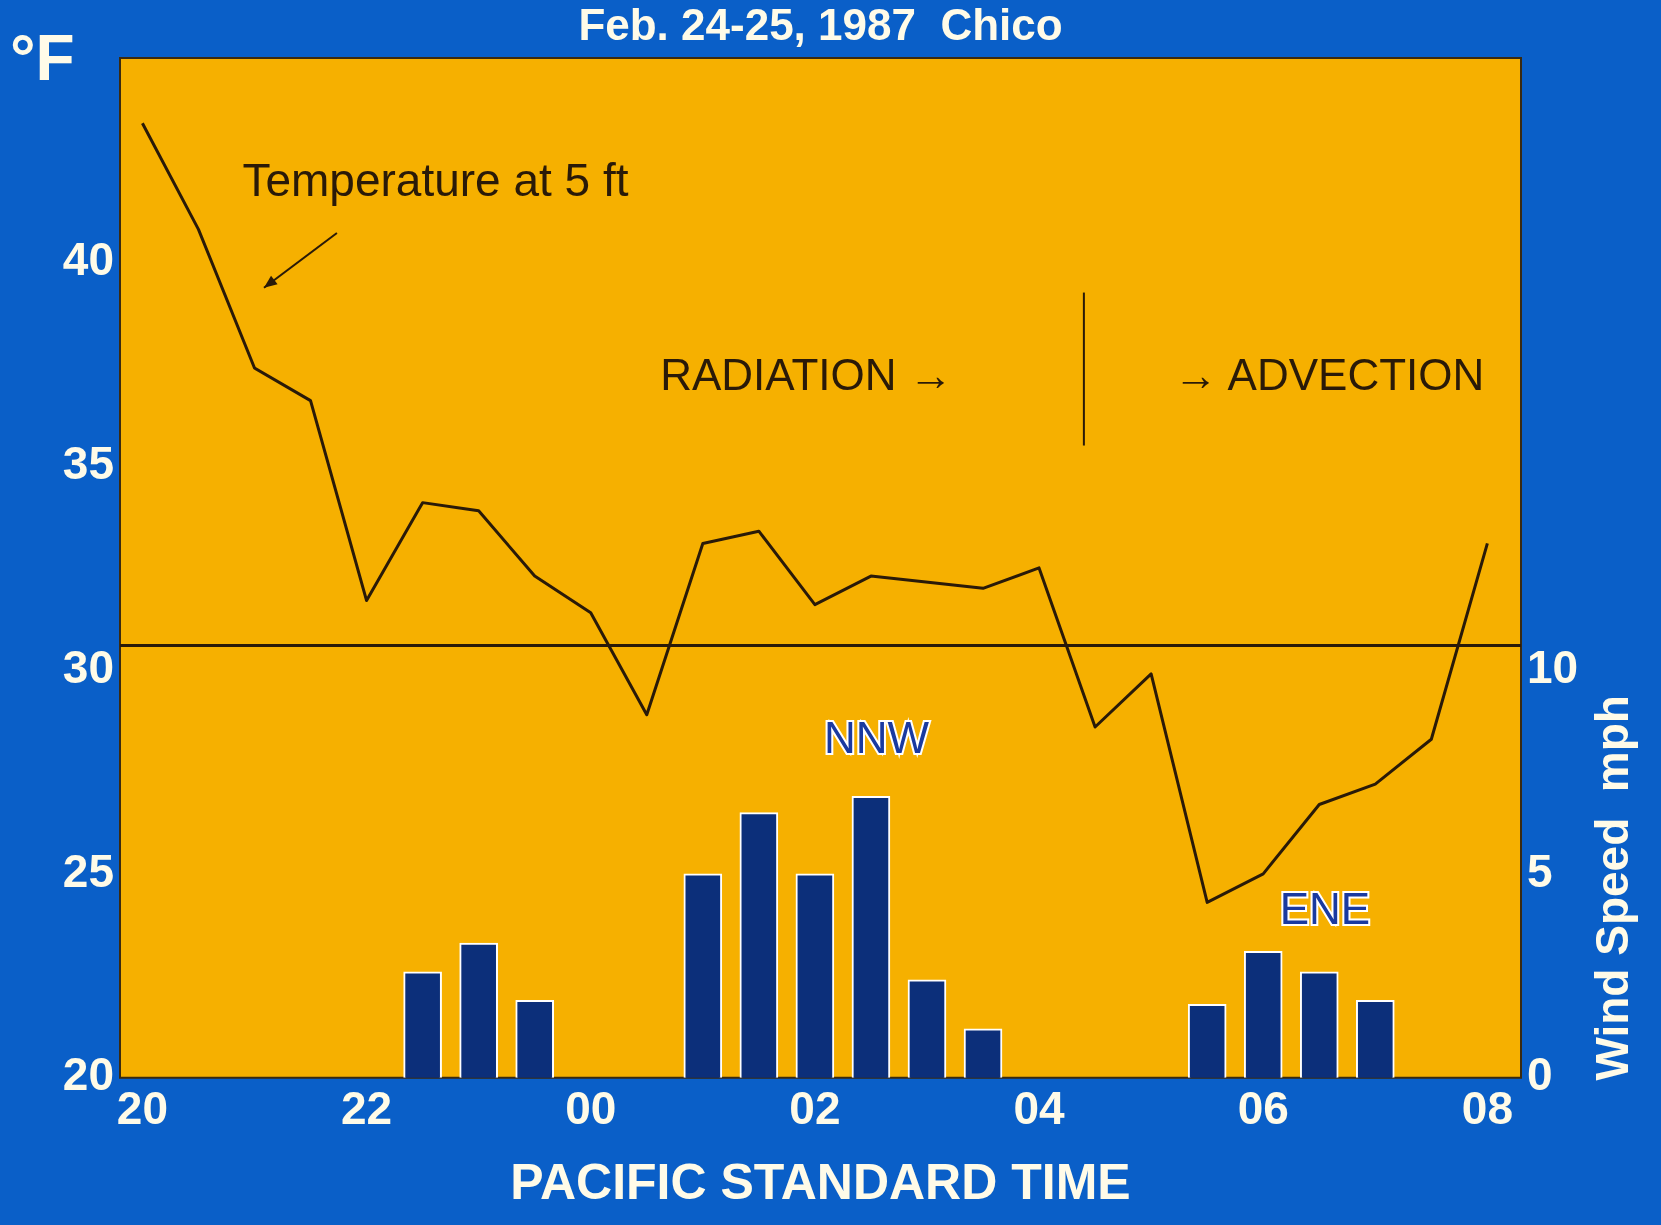 The height and width of the screenshot is (1225, 1661). Describe the element at coordinates (820, 1181) in the screenshot. I see `x-axis-title: PACIFIC STANDARD TIME` at that location.